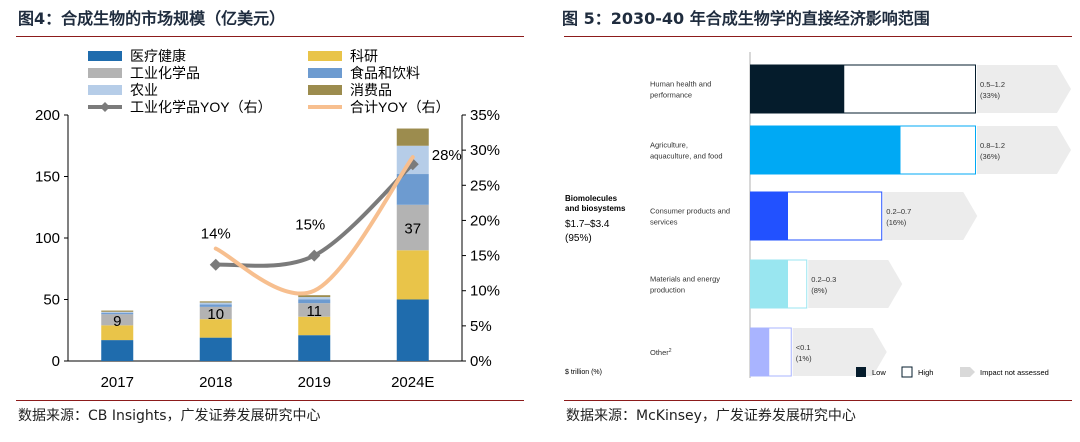  I want to click on legend-high-label: High, so click(925, 372).